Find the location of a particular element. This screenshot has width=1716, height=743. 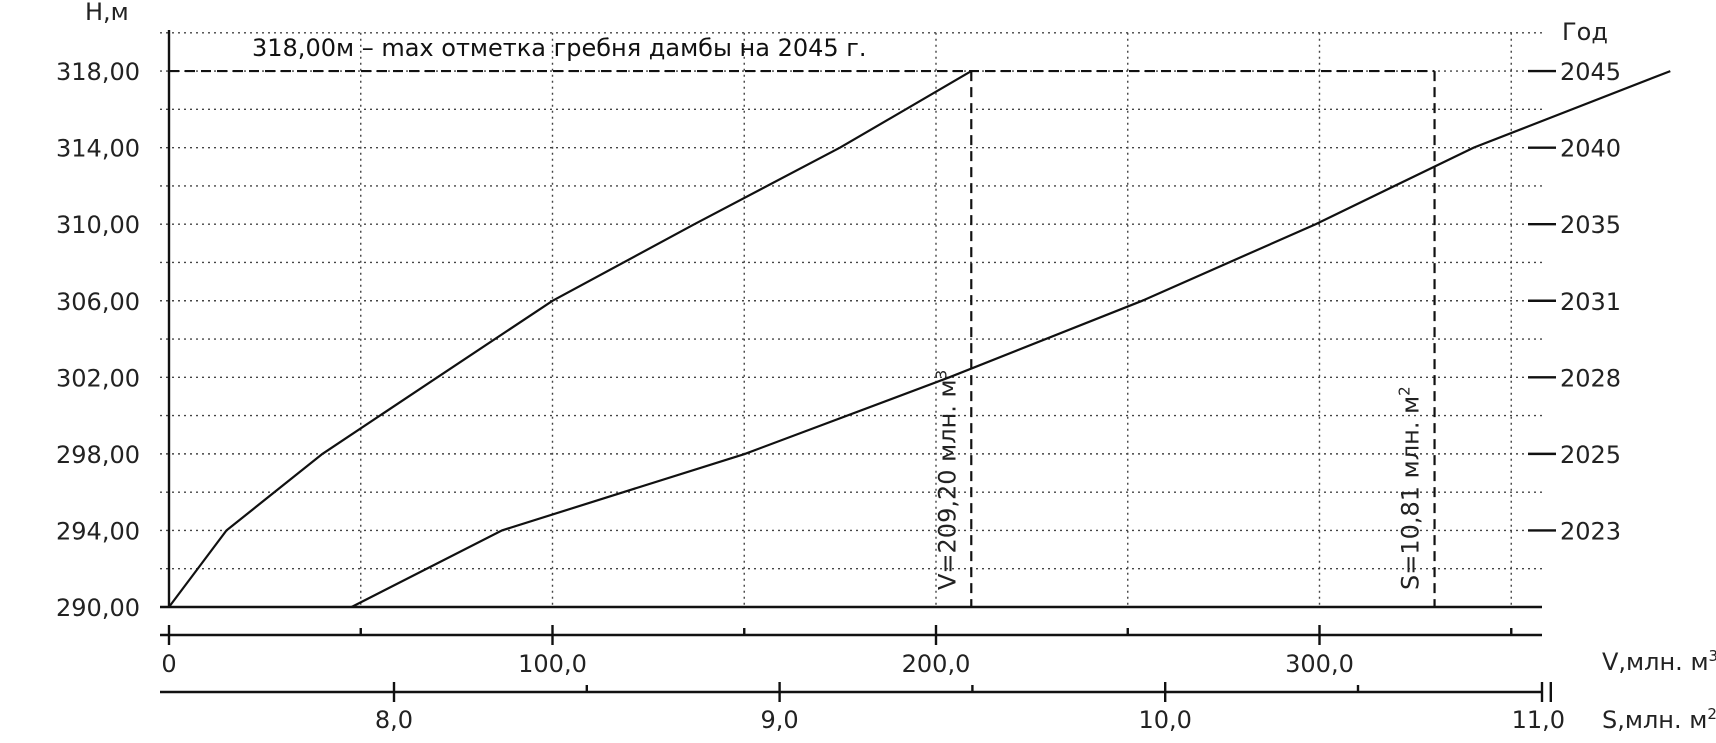

y-tick-label: 298,00 is located at coordinates (98, 455).